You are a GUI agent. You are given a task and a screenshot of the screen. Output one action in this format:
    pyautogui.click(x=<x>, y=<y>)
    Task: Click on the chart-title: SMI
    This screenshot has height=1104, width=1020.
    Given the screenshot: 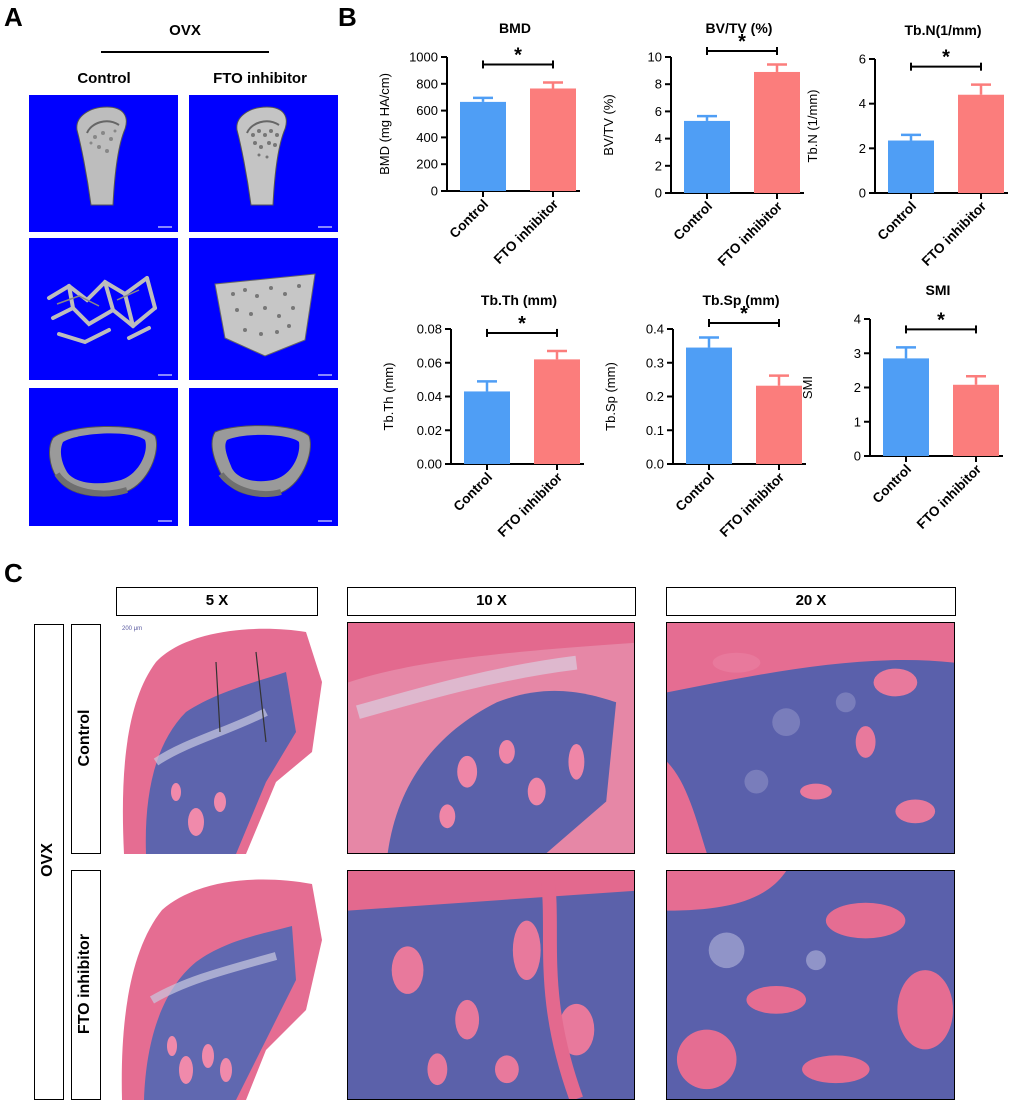 What is the action you would take?
    pyautogui.click(x=938, y=290)
    